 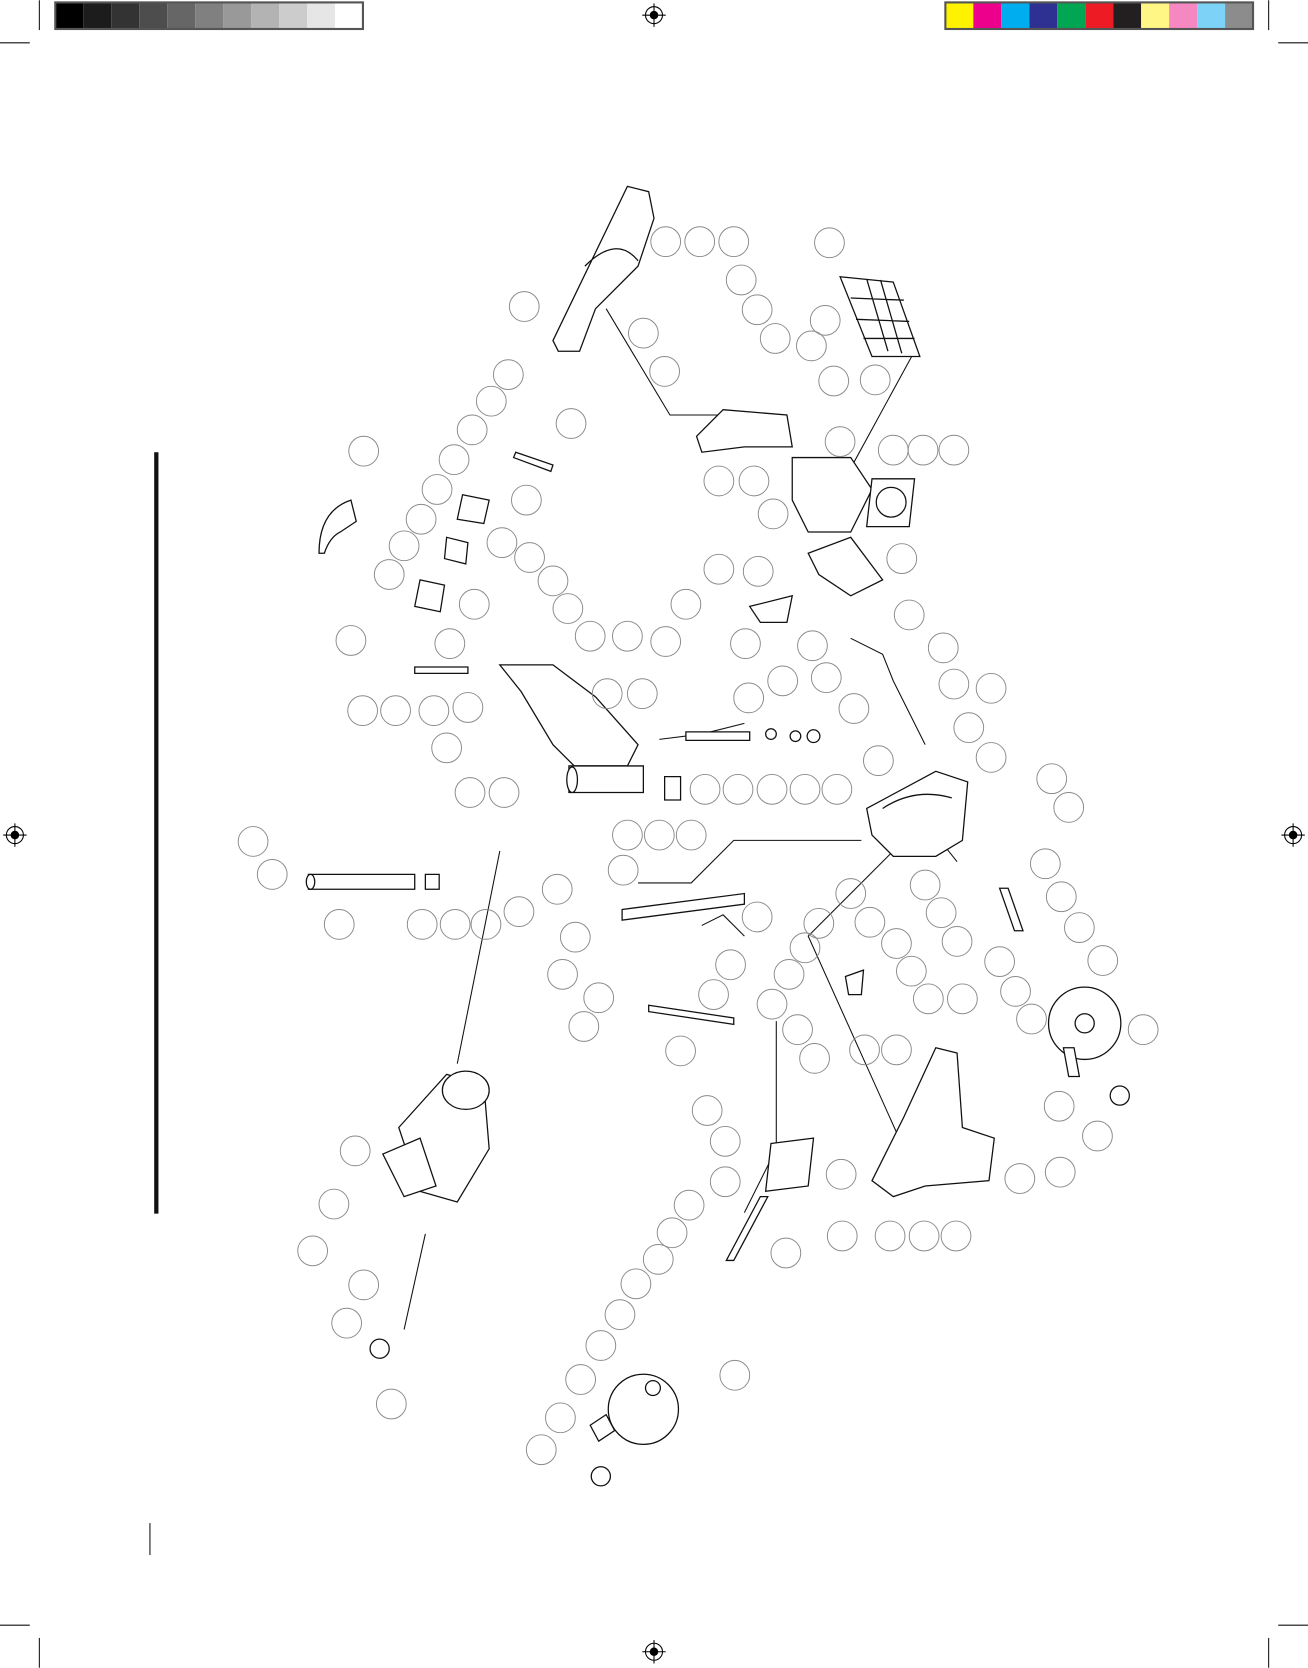 What do you see at coordinates (409, 1167) in the screenshot?
I see `motor-mount` at bounding box center [409, 1167].